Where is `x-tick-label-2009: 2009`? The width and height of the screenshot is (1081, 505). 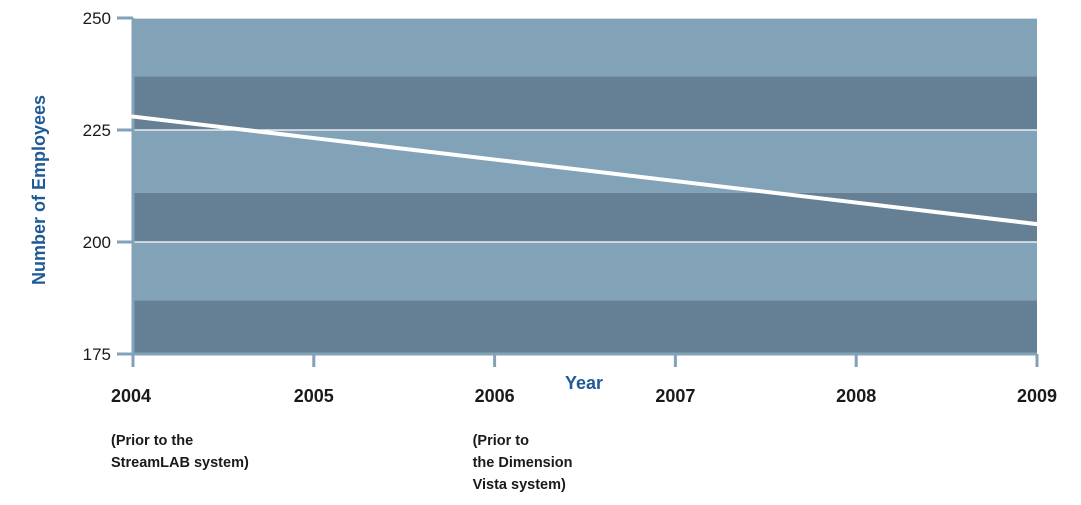
x-tick-label-2009: 2009 is located at coordinates (1037, 396).